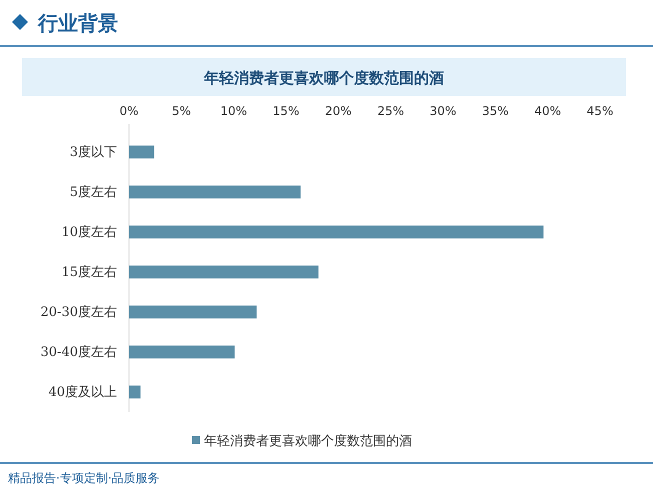 The width and height of the screenshot is (653, 491). I want to click on text: 精品报告·专项定制·品质服务, so click(84, 478).